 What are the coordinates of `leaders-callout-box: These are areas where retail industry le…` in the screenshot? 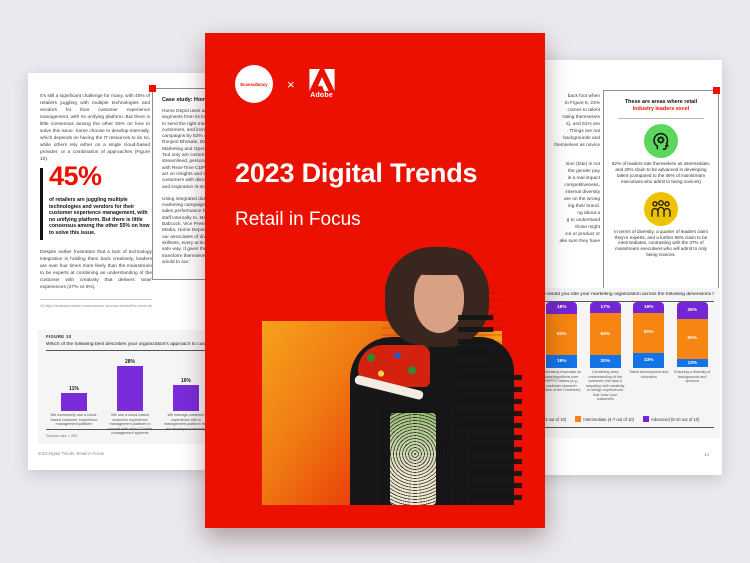 It's located at (661, 192).